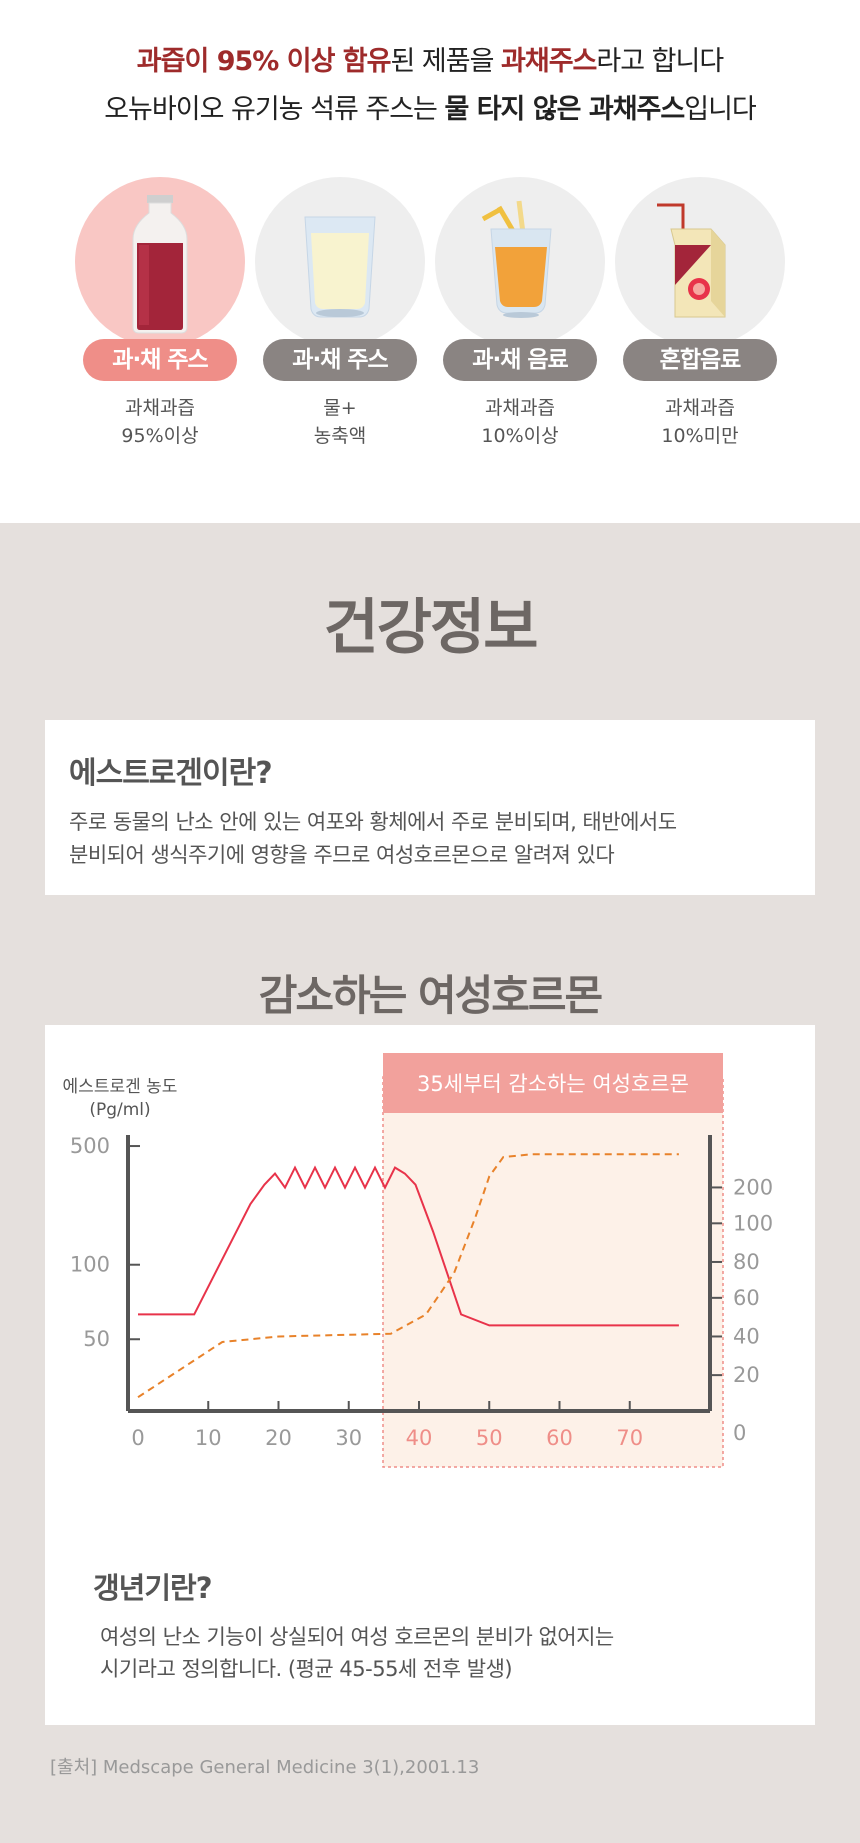  Describe the element at coordinates (691, 260) in the screenshot. I see `juice-carton-icon` at that location.